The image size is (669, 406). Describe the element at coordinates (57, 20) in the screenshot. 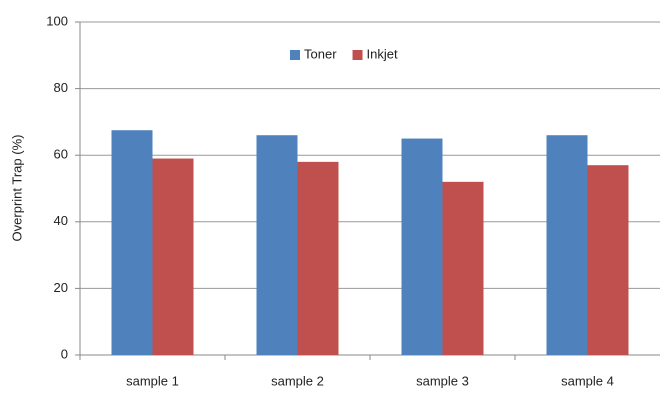

I see `y-tick-label: 100` at that location.